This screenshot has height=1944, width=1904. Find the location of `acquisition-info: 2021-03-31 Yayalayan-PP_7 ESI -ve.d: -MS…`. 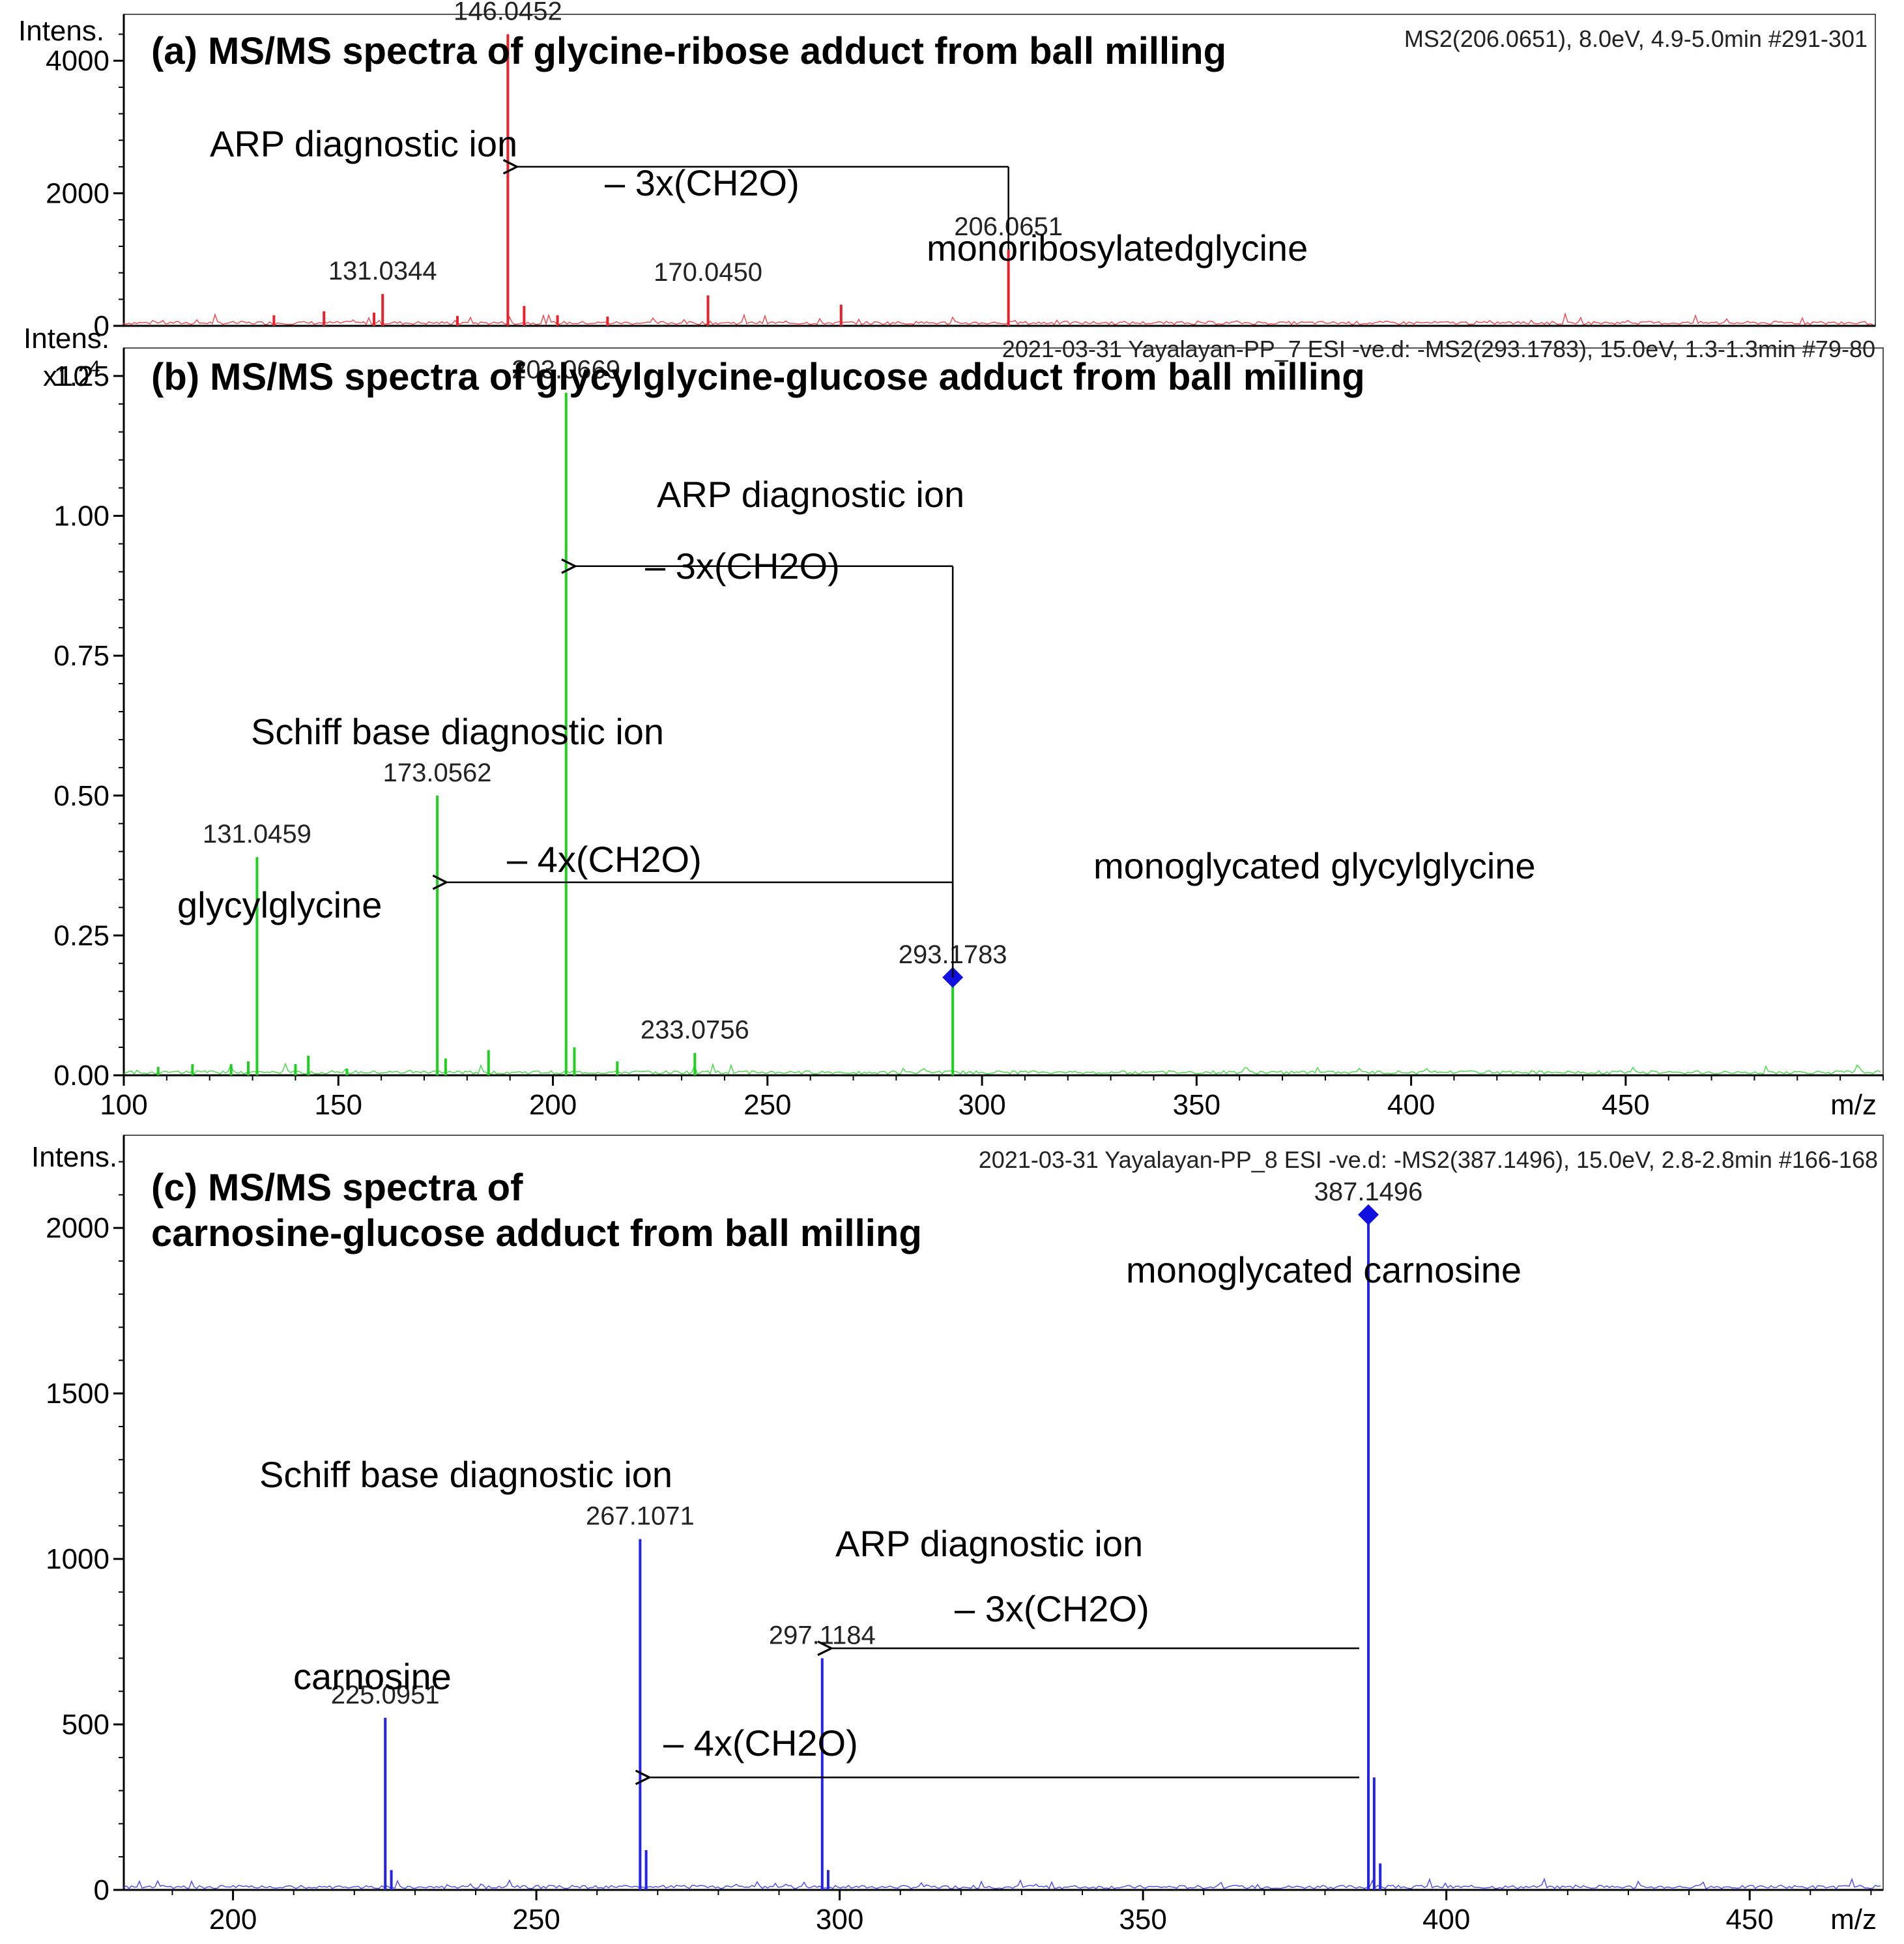

acquisition-info: 2021-03-31 Yayalayan-PP_7 ESI -ve.d: -MS… is located at coordinates (1439, 349).